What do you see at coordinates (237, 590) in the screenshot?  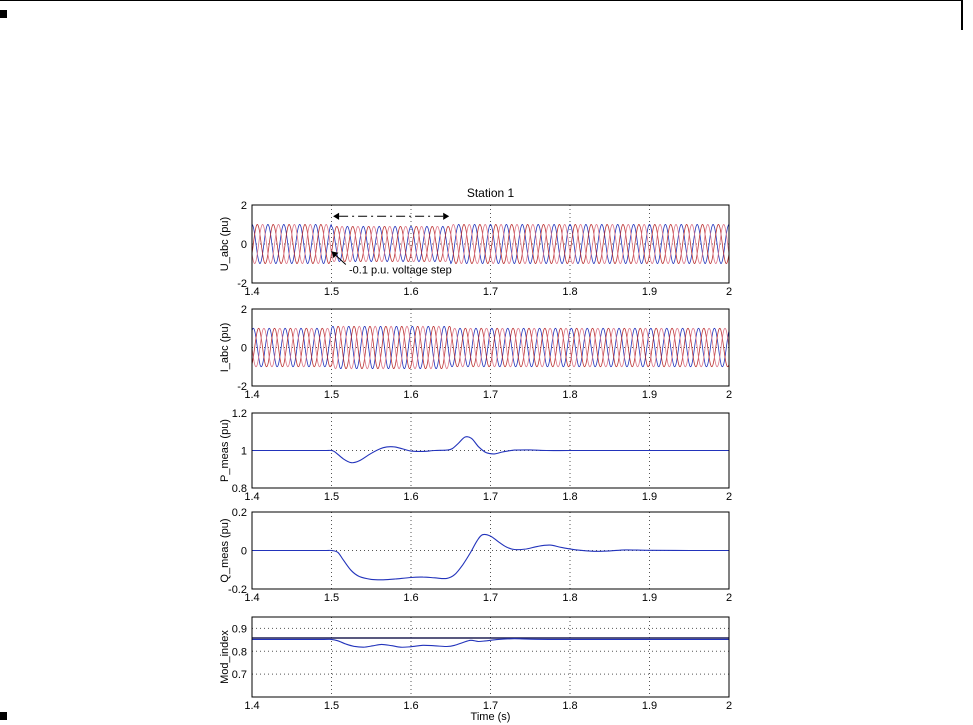 I see `y-tick-label: -0.2` at bounding box center [237, 590].